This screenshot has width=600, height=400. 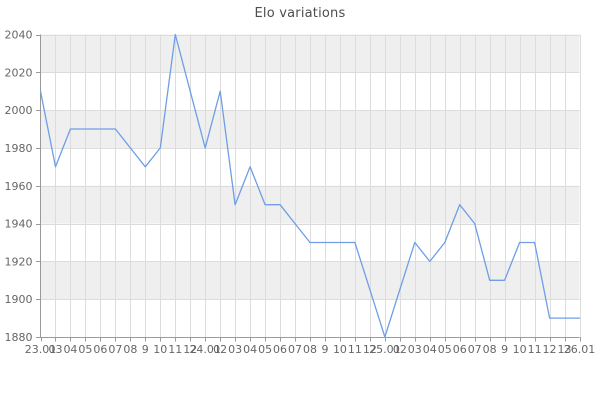 What do you see at coordinates (205, 349) in the screenshot?
I see `x-tick-label: 24.01` at bounding box center [205, 349].